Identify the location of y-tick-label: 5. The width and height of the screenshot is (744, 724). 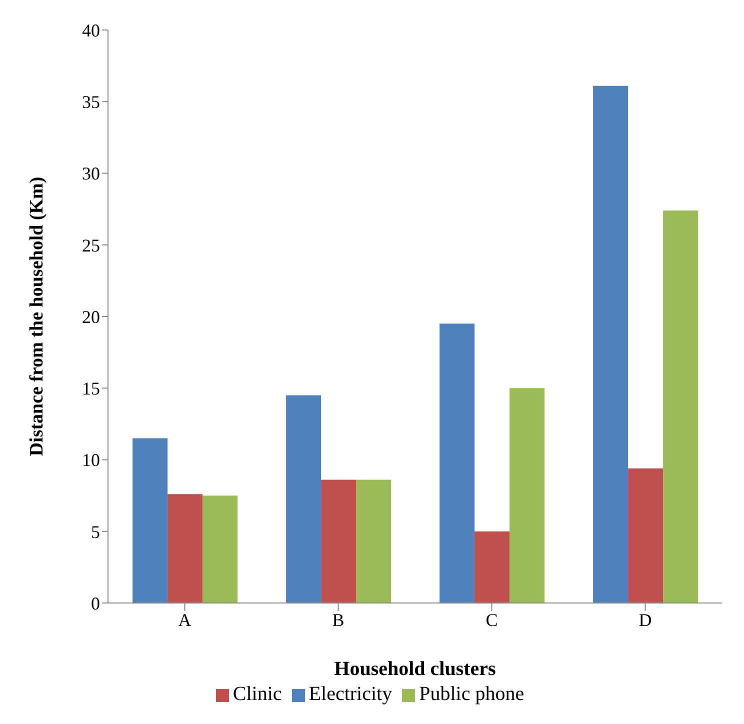
(95, 532).